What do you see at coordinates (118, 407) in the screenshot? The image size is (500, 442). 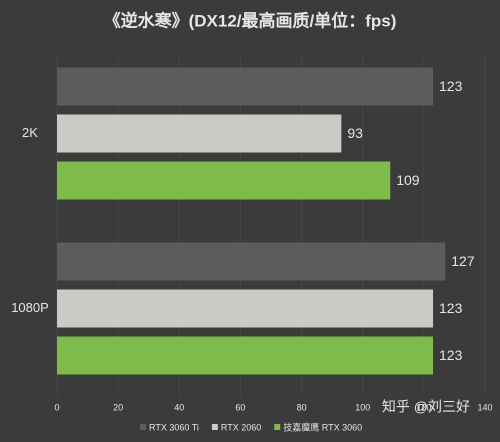 I see `x-tick-label: 20` at bounding box center [118, 407].